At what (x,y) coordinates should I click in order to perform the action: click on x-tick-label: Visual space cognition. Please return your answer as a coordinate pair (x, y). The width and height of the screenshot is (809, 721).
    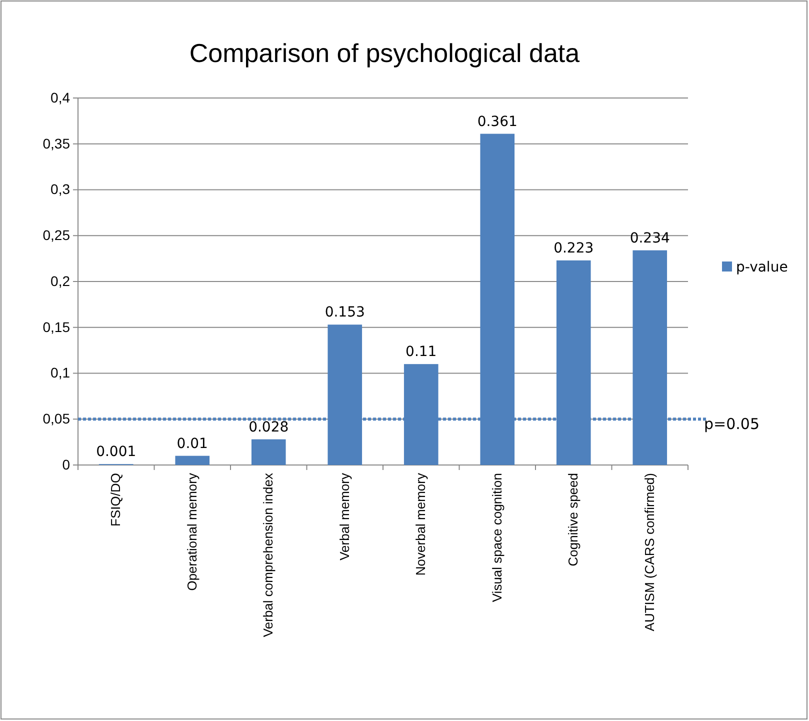
    Looking at the image, I should click on (496, 537).